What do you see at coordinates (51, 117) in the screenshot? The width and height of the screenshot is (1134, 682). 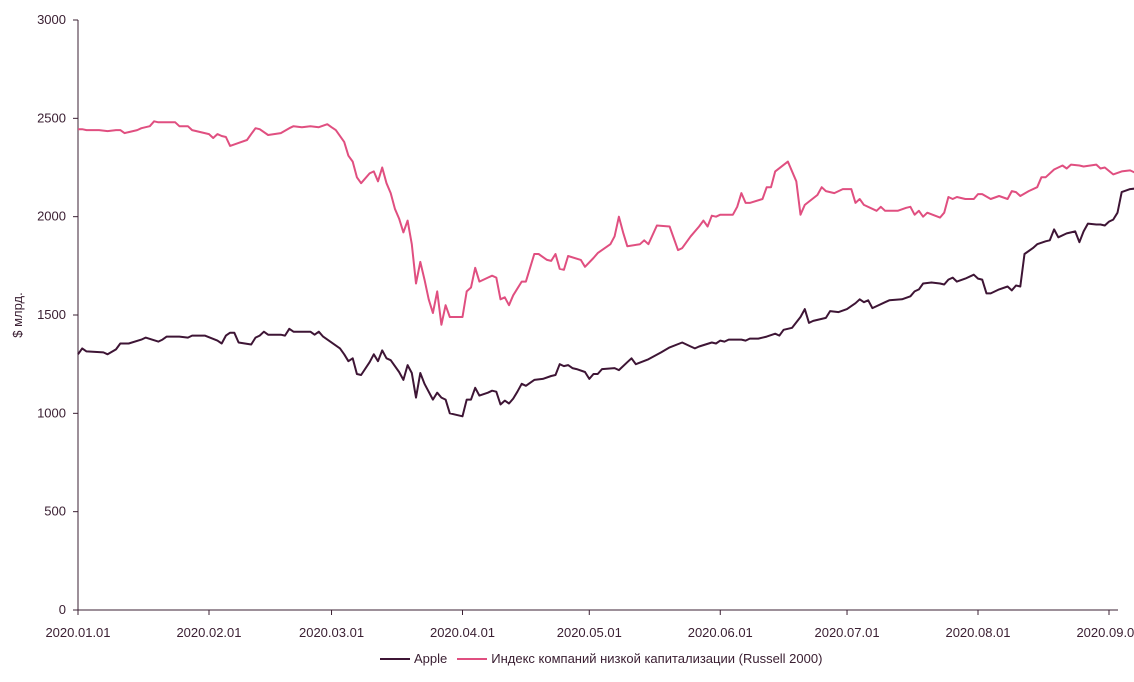 I see `y-tick-label: 2500` at bounding box center [51, 117].